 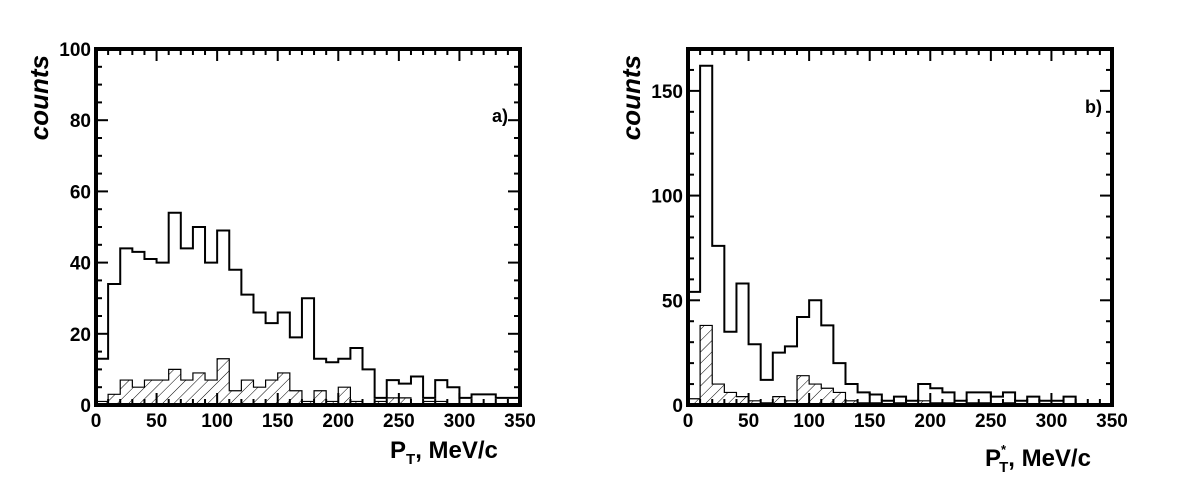 What do you see at coordinates (80, 264) in the screenshot?
I see `y-tick-label: 40` at bounding box center [80, 264].